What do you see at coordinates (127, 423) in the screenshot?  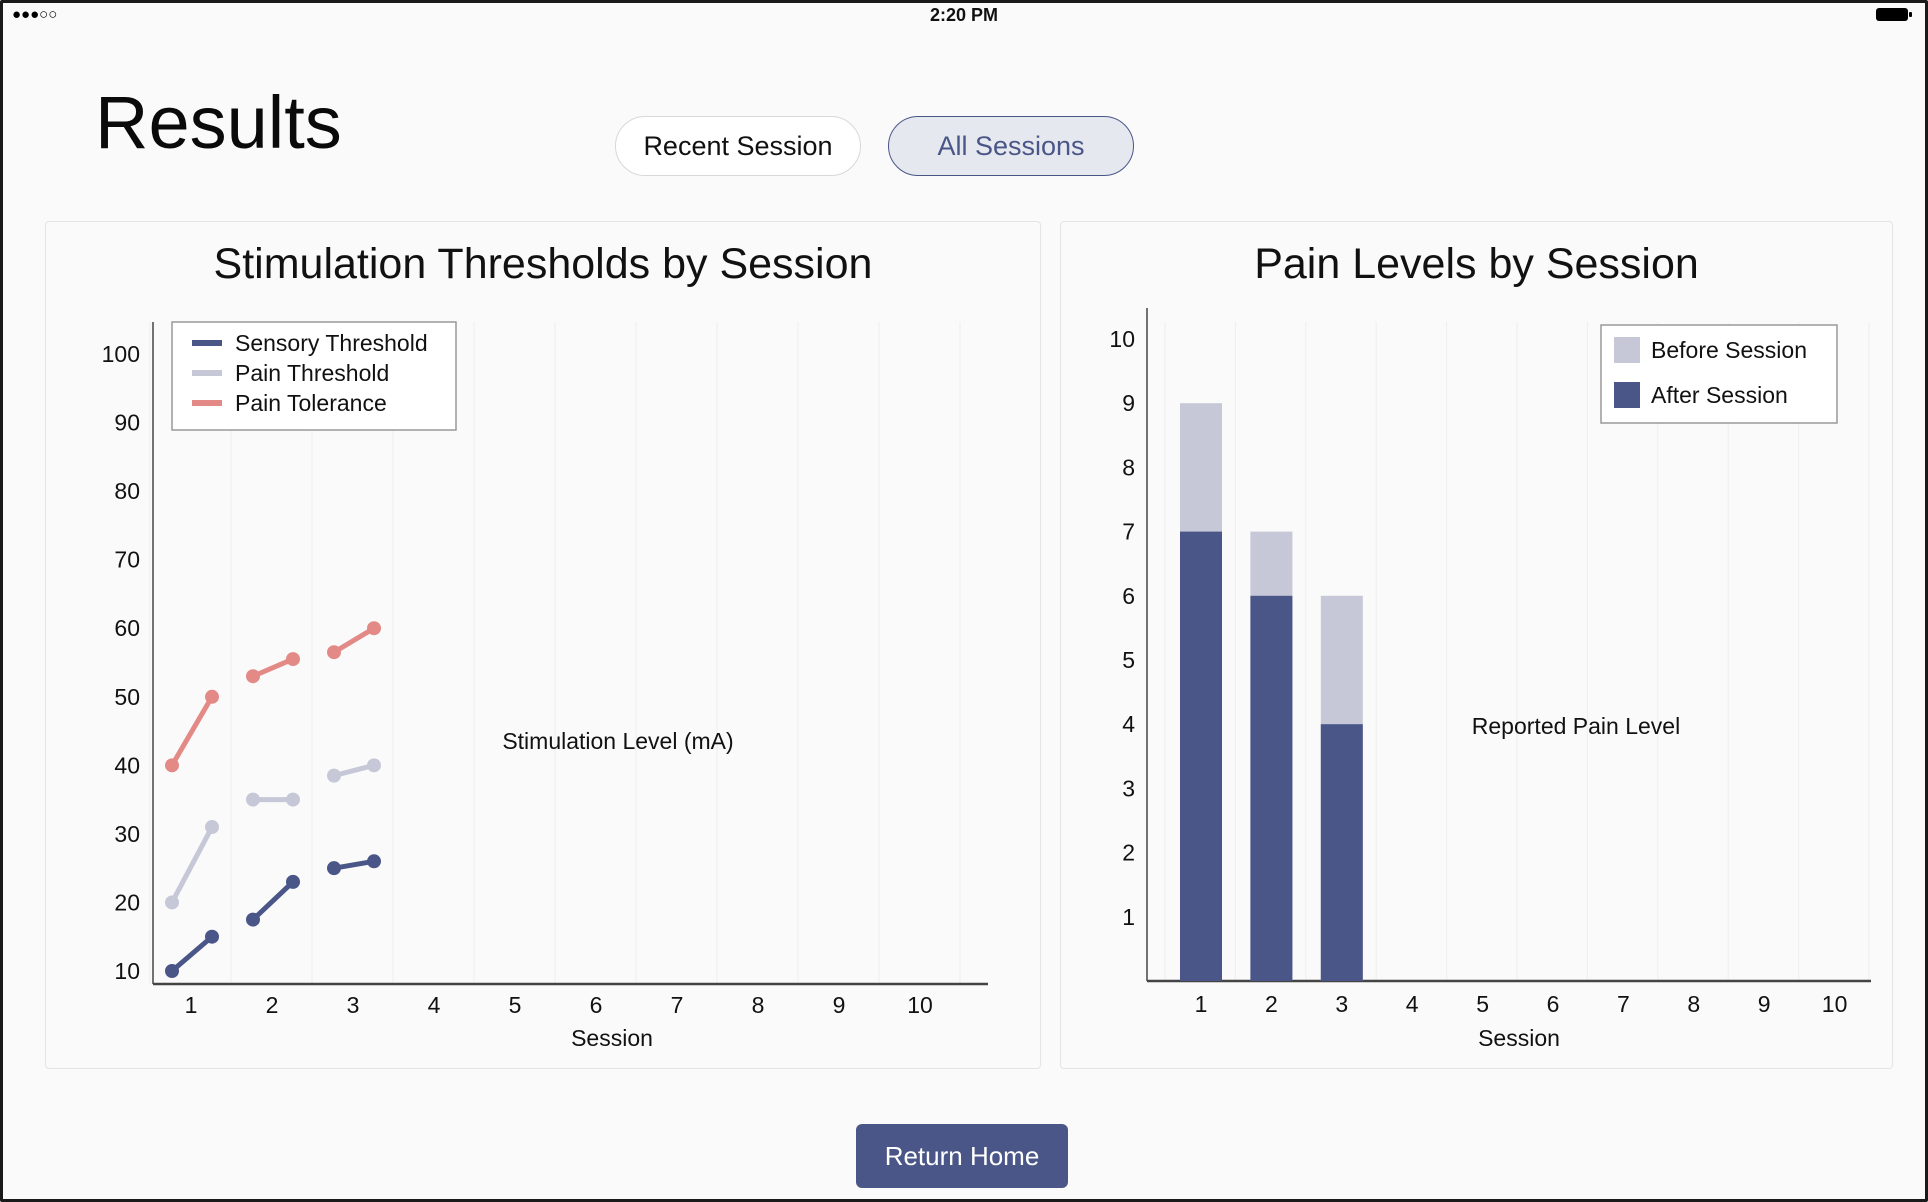 I see `y-tick-label: 90` at bounding box center [127, 423].